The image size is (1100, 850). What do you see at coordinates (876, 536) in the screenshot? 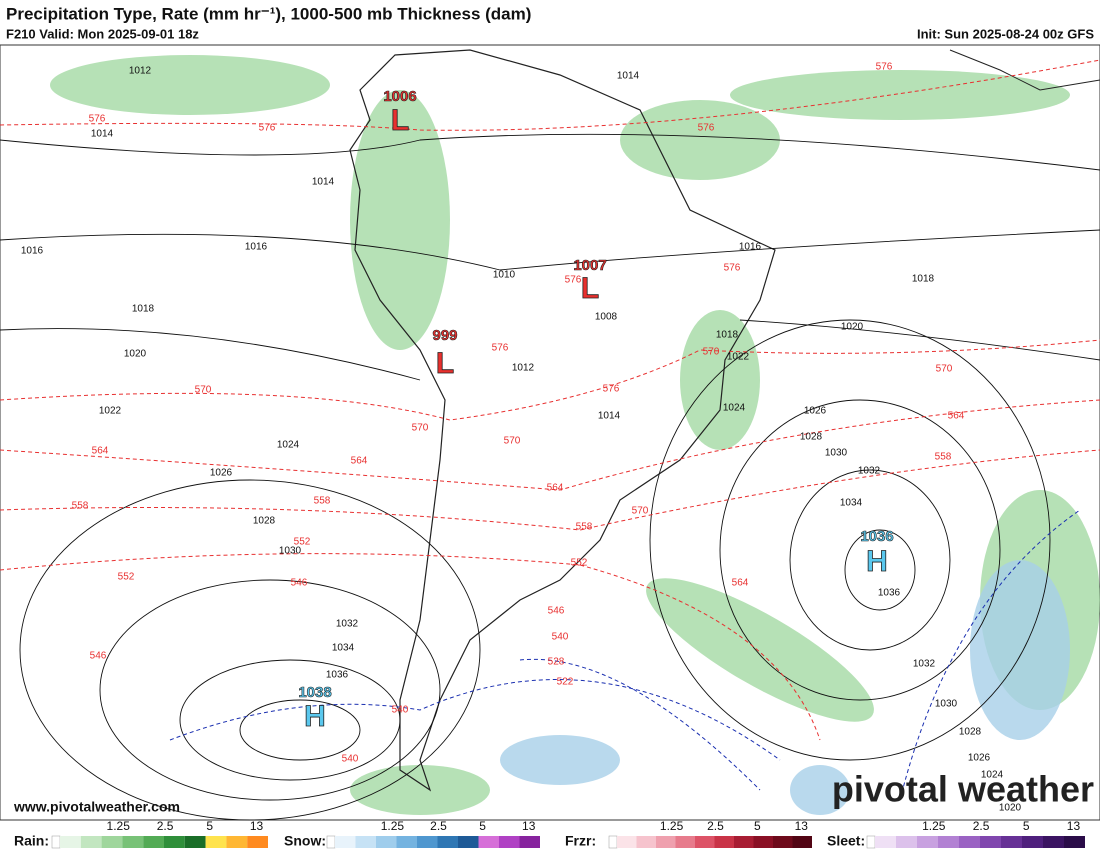
I see `center-value: 1036` at bounding box center [876, 536].